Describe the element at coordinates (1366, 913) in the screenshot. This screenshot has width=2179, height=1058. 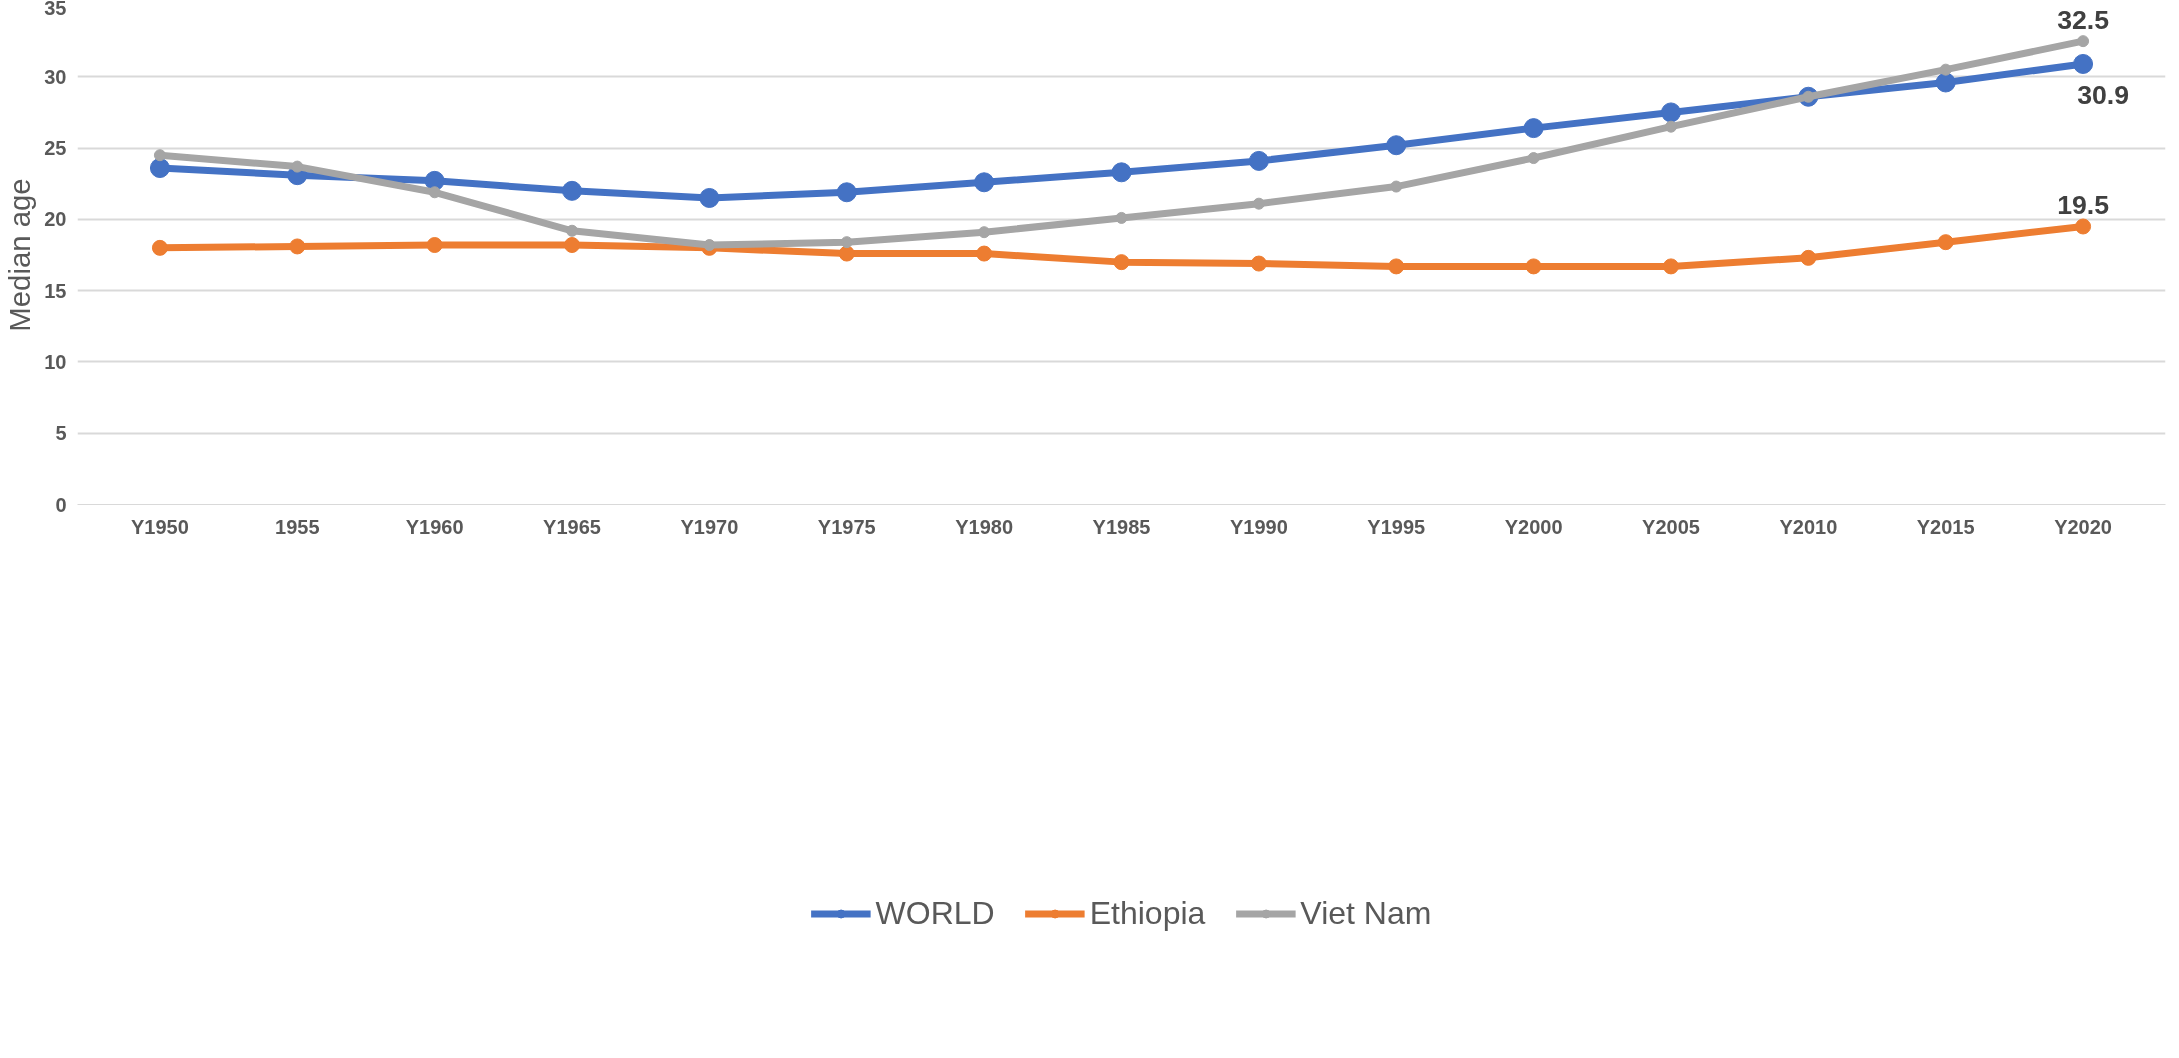
I see `legend-label: Viet Nam` at that location.